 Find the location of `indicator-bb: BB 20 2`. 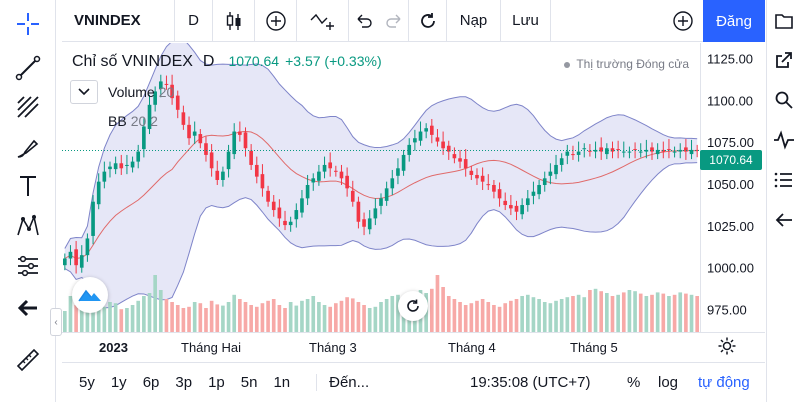

indicator-bb: BB 20 2 is located at coordinates (133, 121).